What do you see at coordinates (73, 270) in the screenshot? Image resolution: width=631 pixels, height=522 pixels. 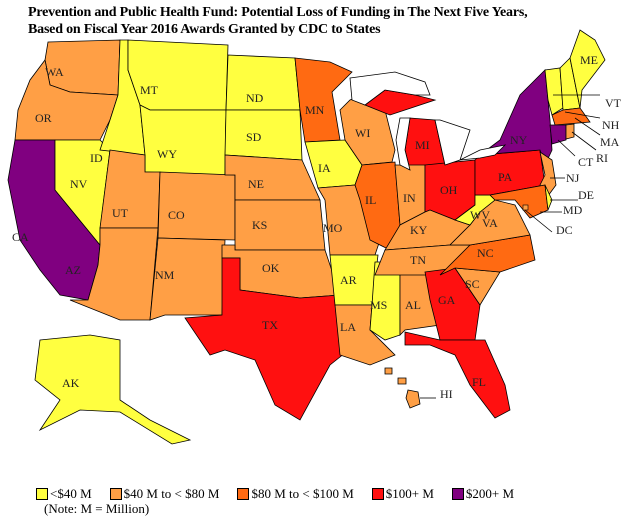 I see `state-label-az: AZ` at bounding box center [73, 270].